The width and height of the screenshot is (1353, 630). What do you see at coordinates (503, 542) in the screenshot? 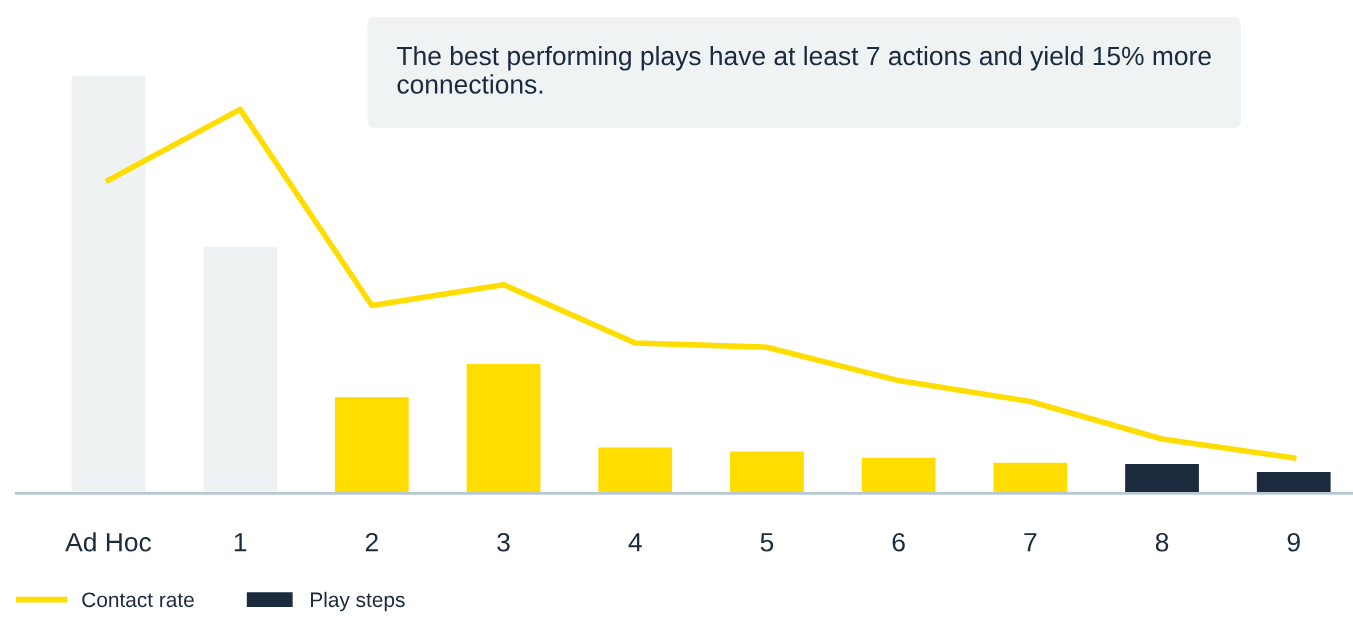
I see `x-tick-label: 3` at bounding box center [503, 542].